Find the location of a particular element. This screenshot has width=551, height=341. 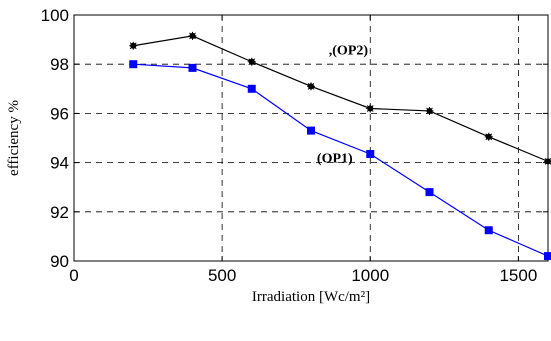

x-axis-label: Irradiation [Wc/m²] is located at coordinates (311, 297).